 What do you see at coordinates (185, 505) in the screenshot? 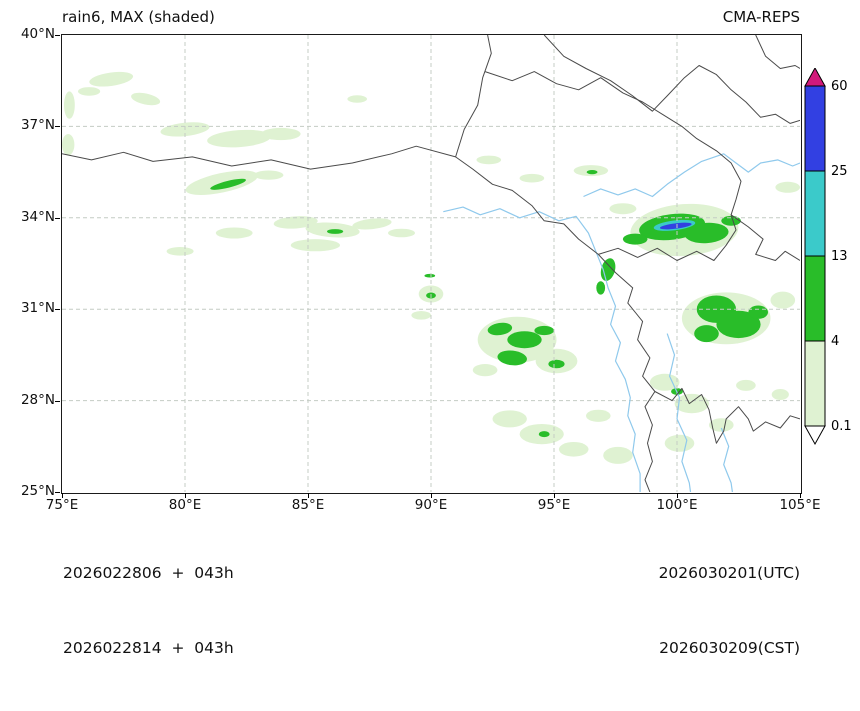
I see `x-tick-label: 80°E` at bounding box center [185, 505].